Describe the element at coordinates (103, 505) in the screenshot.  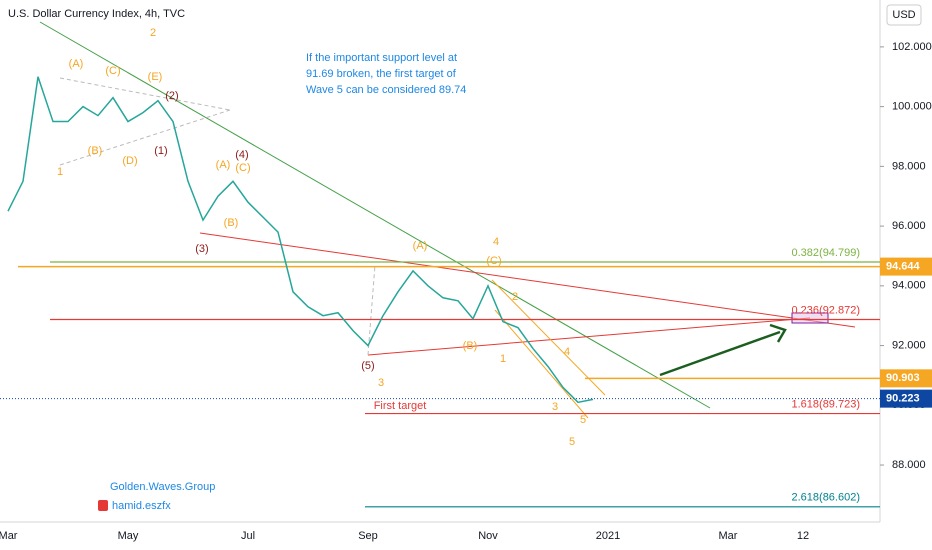
I see `credit-icon` at that location.